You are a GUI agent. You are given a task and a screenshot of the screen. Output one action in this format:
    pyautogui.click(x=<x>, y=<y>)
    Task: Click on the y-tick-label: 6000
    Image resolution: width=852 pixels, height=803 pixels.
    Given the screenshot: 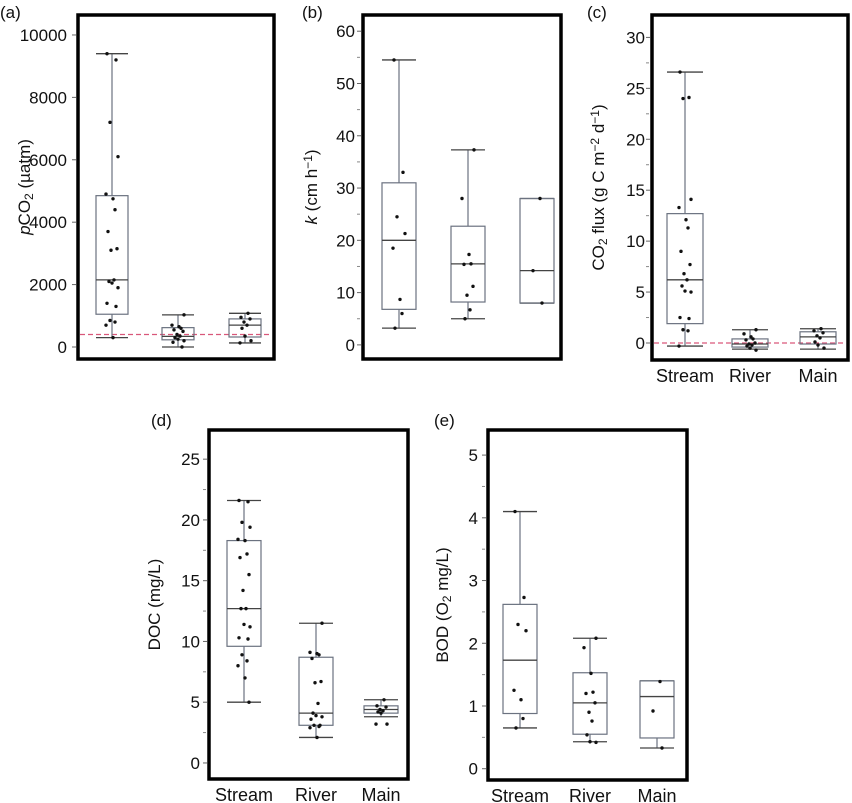 What is the action you would take?
    pyautogui.click(x=48, y=160)
    